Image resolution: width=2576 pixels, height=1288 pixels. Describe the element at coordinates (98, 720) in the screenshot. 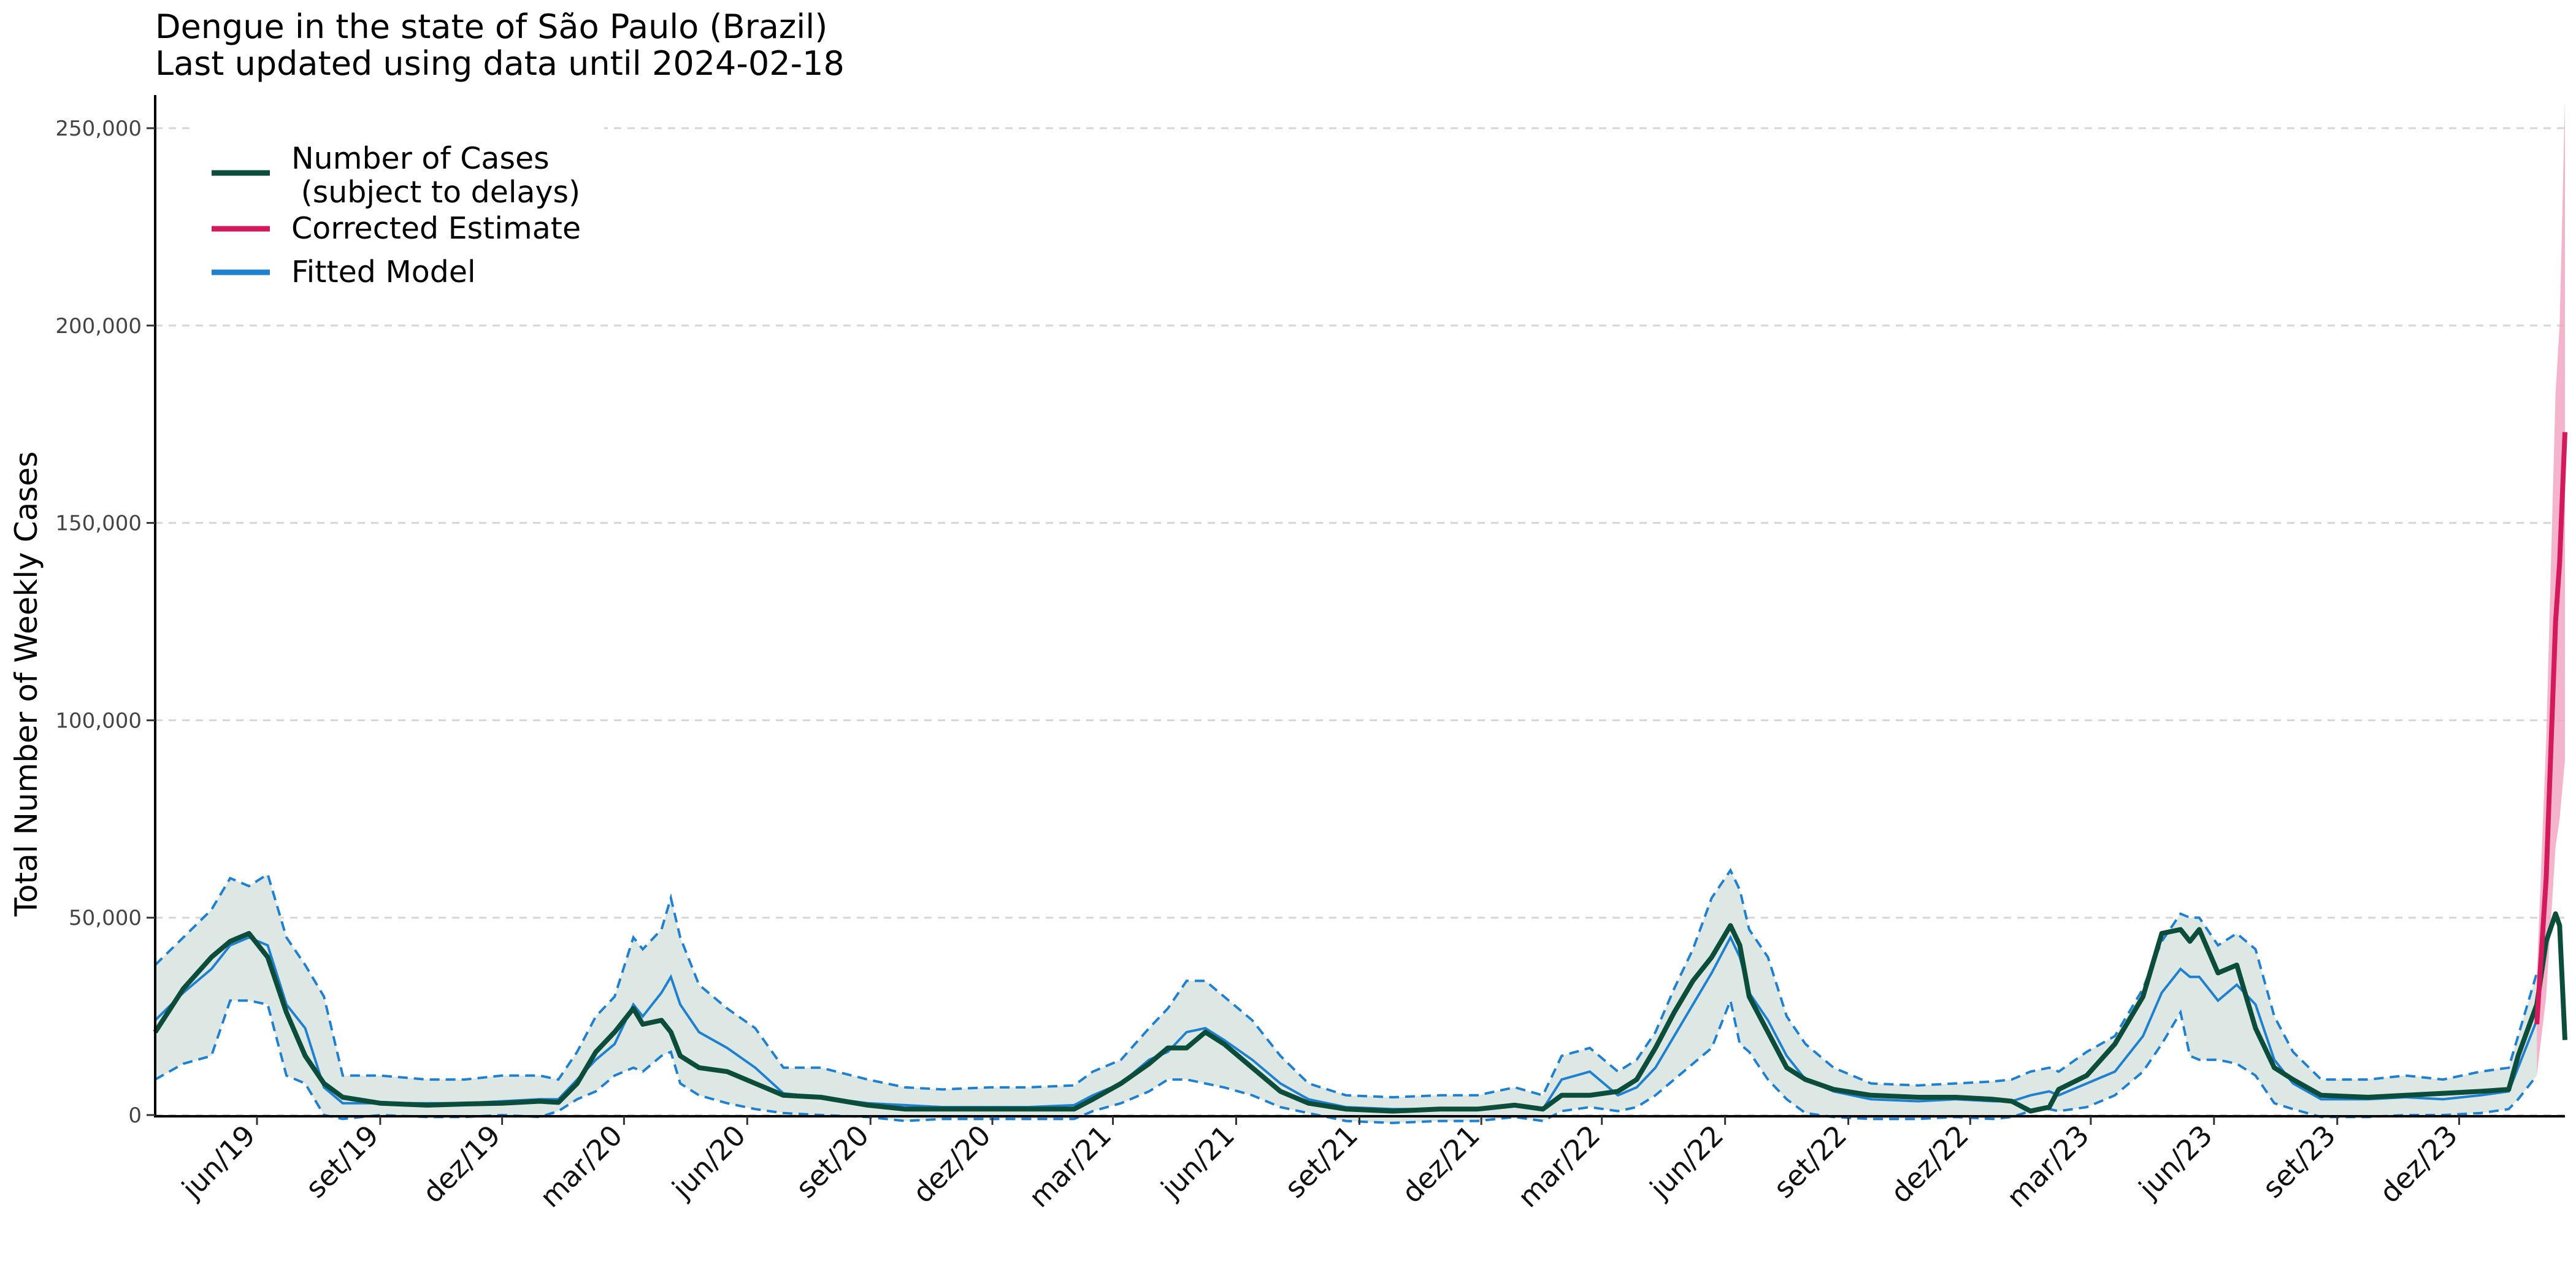

I see `y-tick-label-2: 100,000` at that location.